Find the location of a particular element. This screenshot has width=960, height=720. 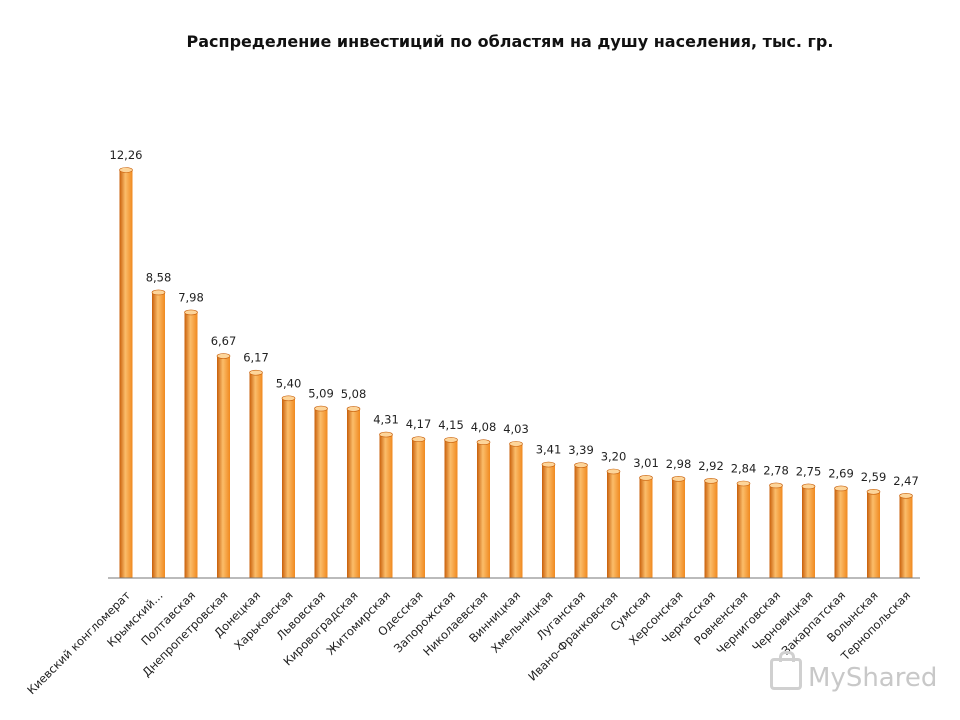

data-label: 5,09 is located at coordinates (321, 394).